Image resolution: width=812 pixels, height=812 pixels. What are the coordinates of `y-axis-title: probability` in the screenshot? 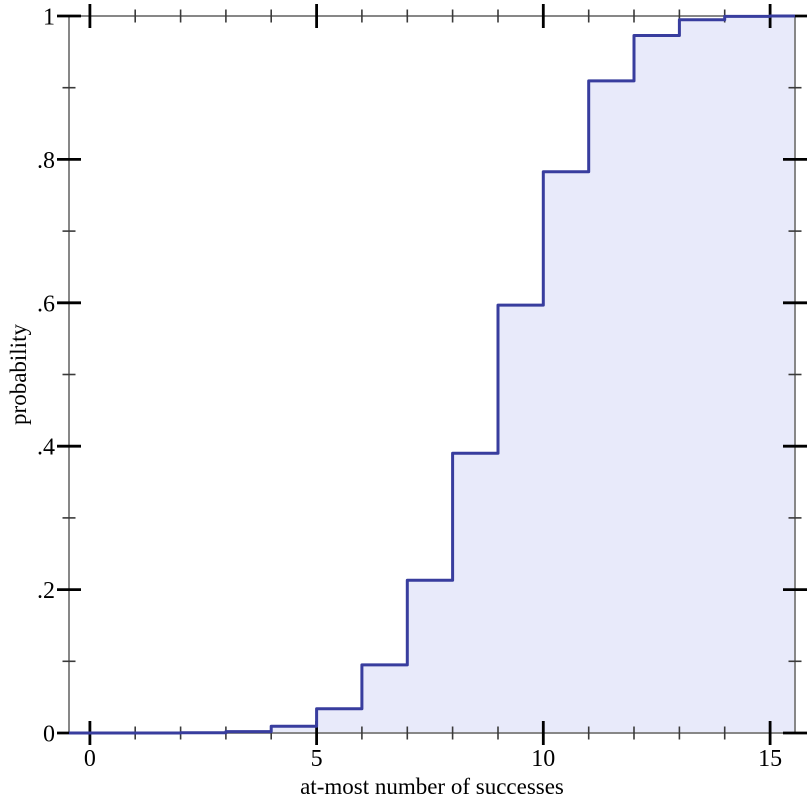 It's located at (18, 374).